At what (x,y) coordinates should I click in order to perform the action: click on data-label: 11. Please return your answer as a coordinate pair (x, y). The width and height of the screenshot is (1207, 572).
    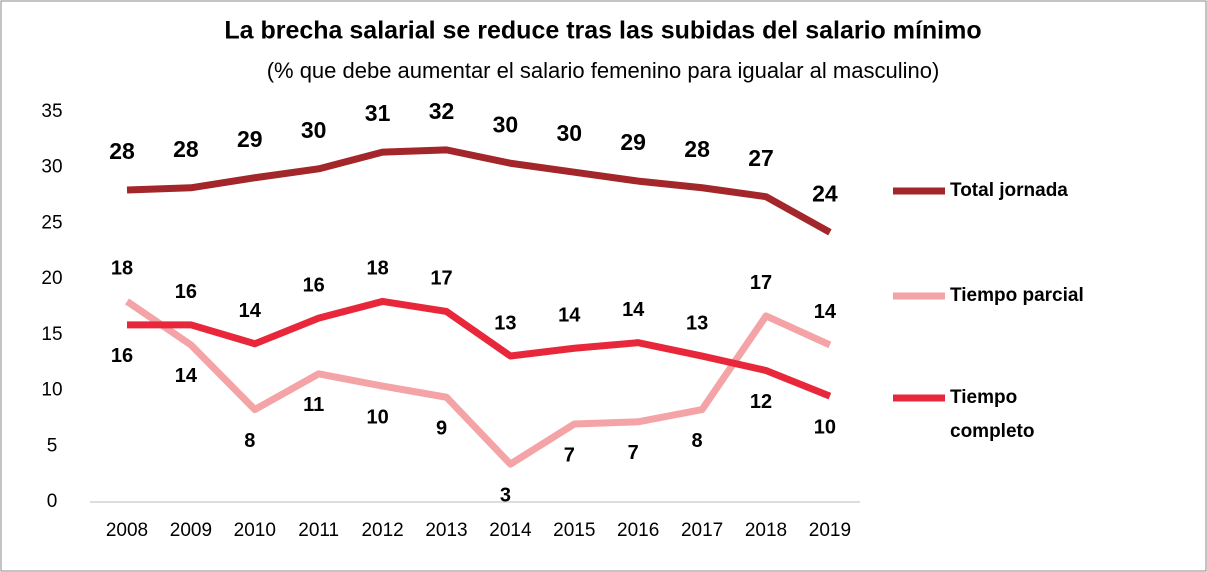
    Looking at the image, I should click on (313, 405).